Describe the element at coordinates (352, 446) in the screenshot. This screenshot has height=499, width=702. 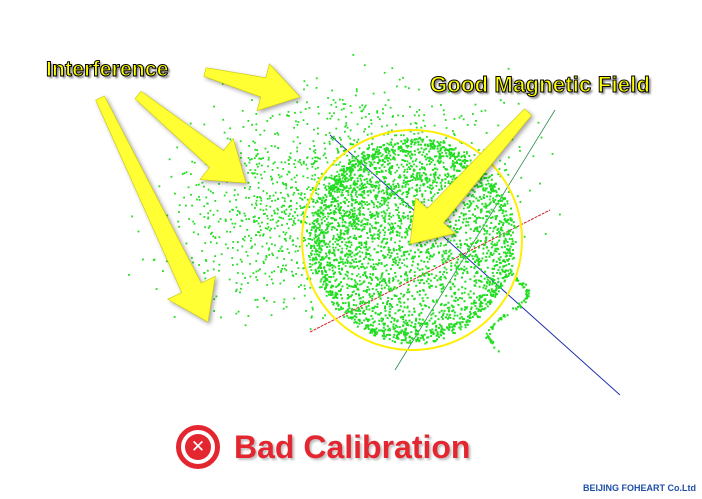
I see `bad-calibration-label: Bad Calibration` at that location.